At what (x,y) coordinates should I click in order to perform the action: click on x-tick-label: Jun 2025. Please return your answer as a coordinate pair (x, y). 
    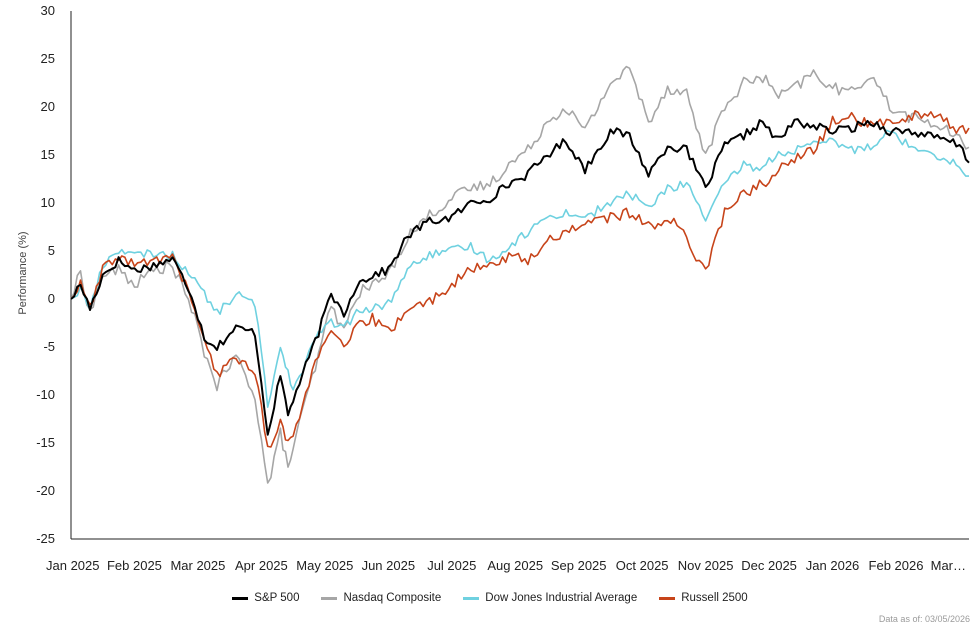
    Looking at the image, I should click on (389, 565).